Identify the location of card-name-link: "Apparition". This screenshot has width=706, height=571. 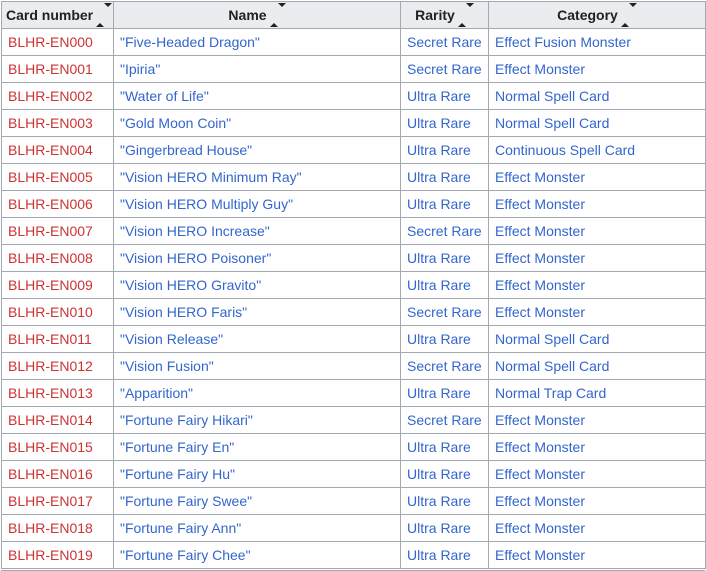
(156, 393).